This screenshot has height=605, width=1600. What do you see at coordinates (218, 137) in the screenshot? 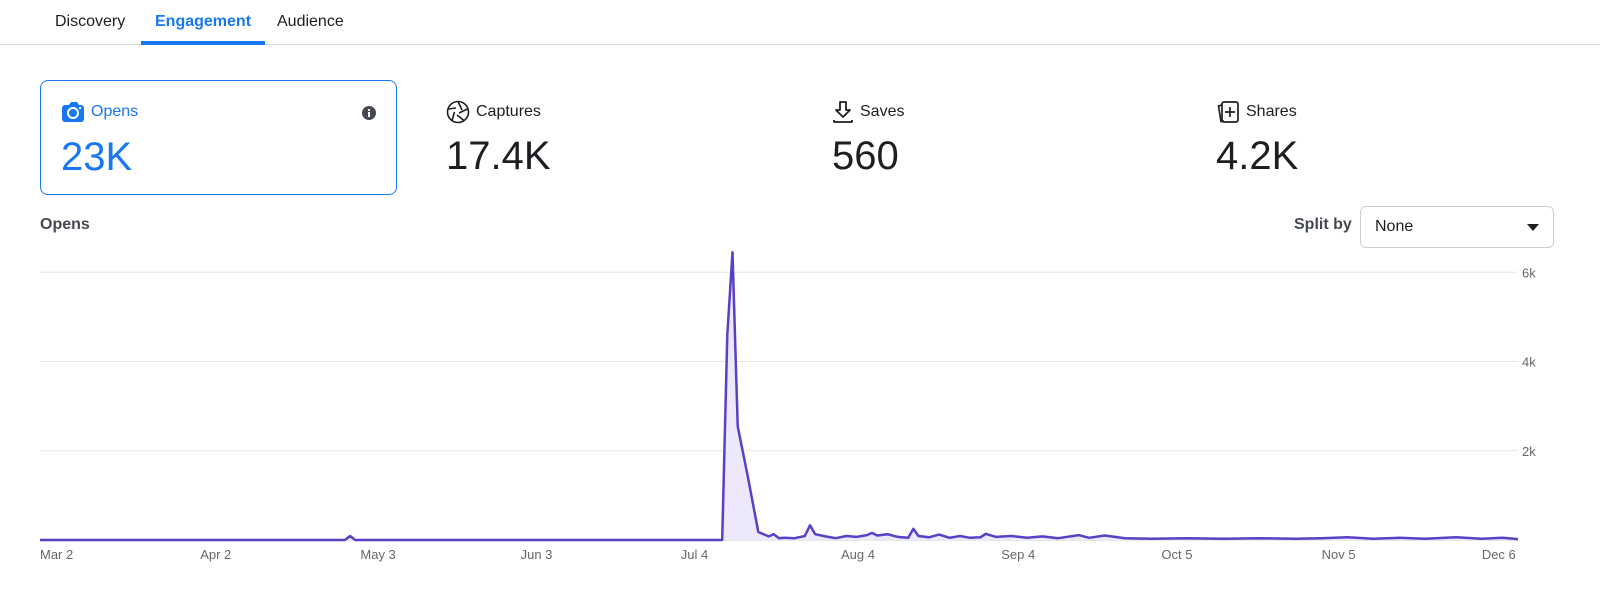
I see `metric-card-opens: Opens 23K` at bounding box center [218, 137].